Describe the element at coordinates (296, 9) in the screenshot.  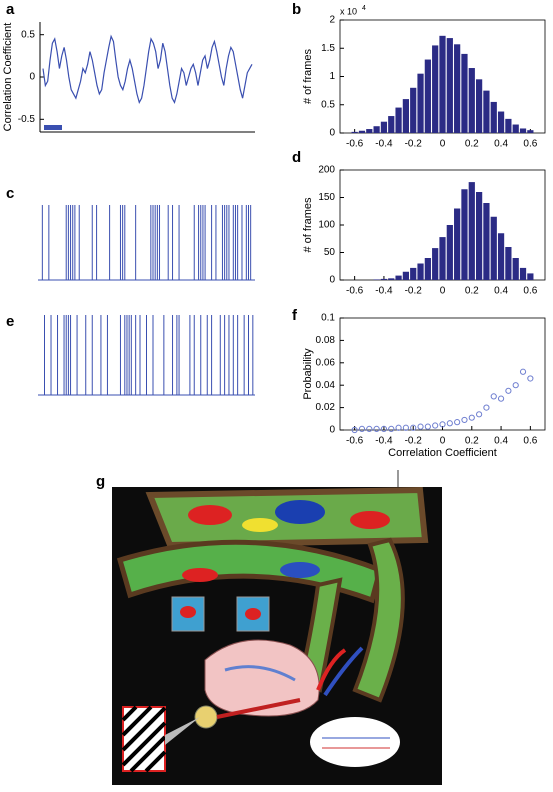
I see `panel-label: b` at that location.